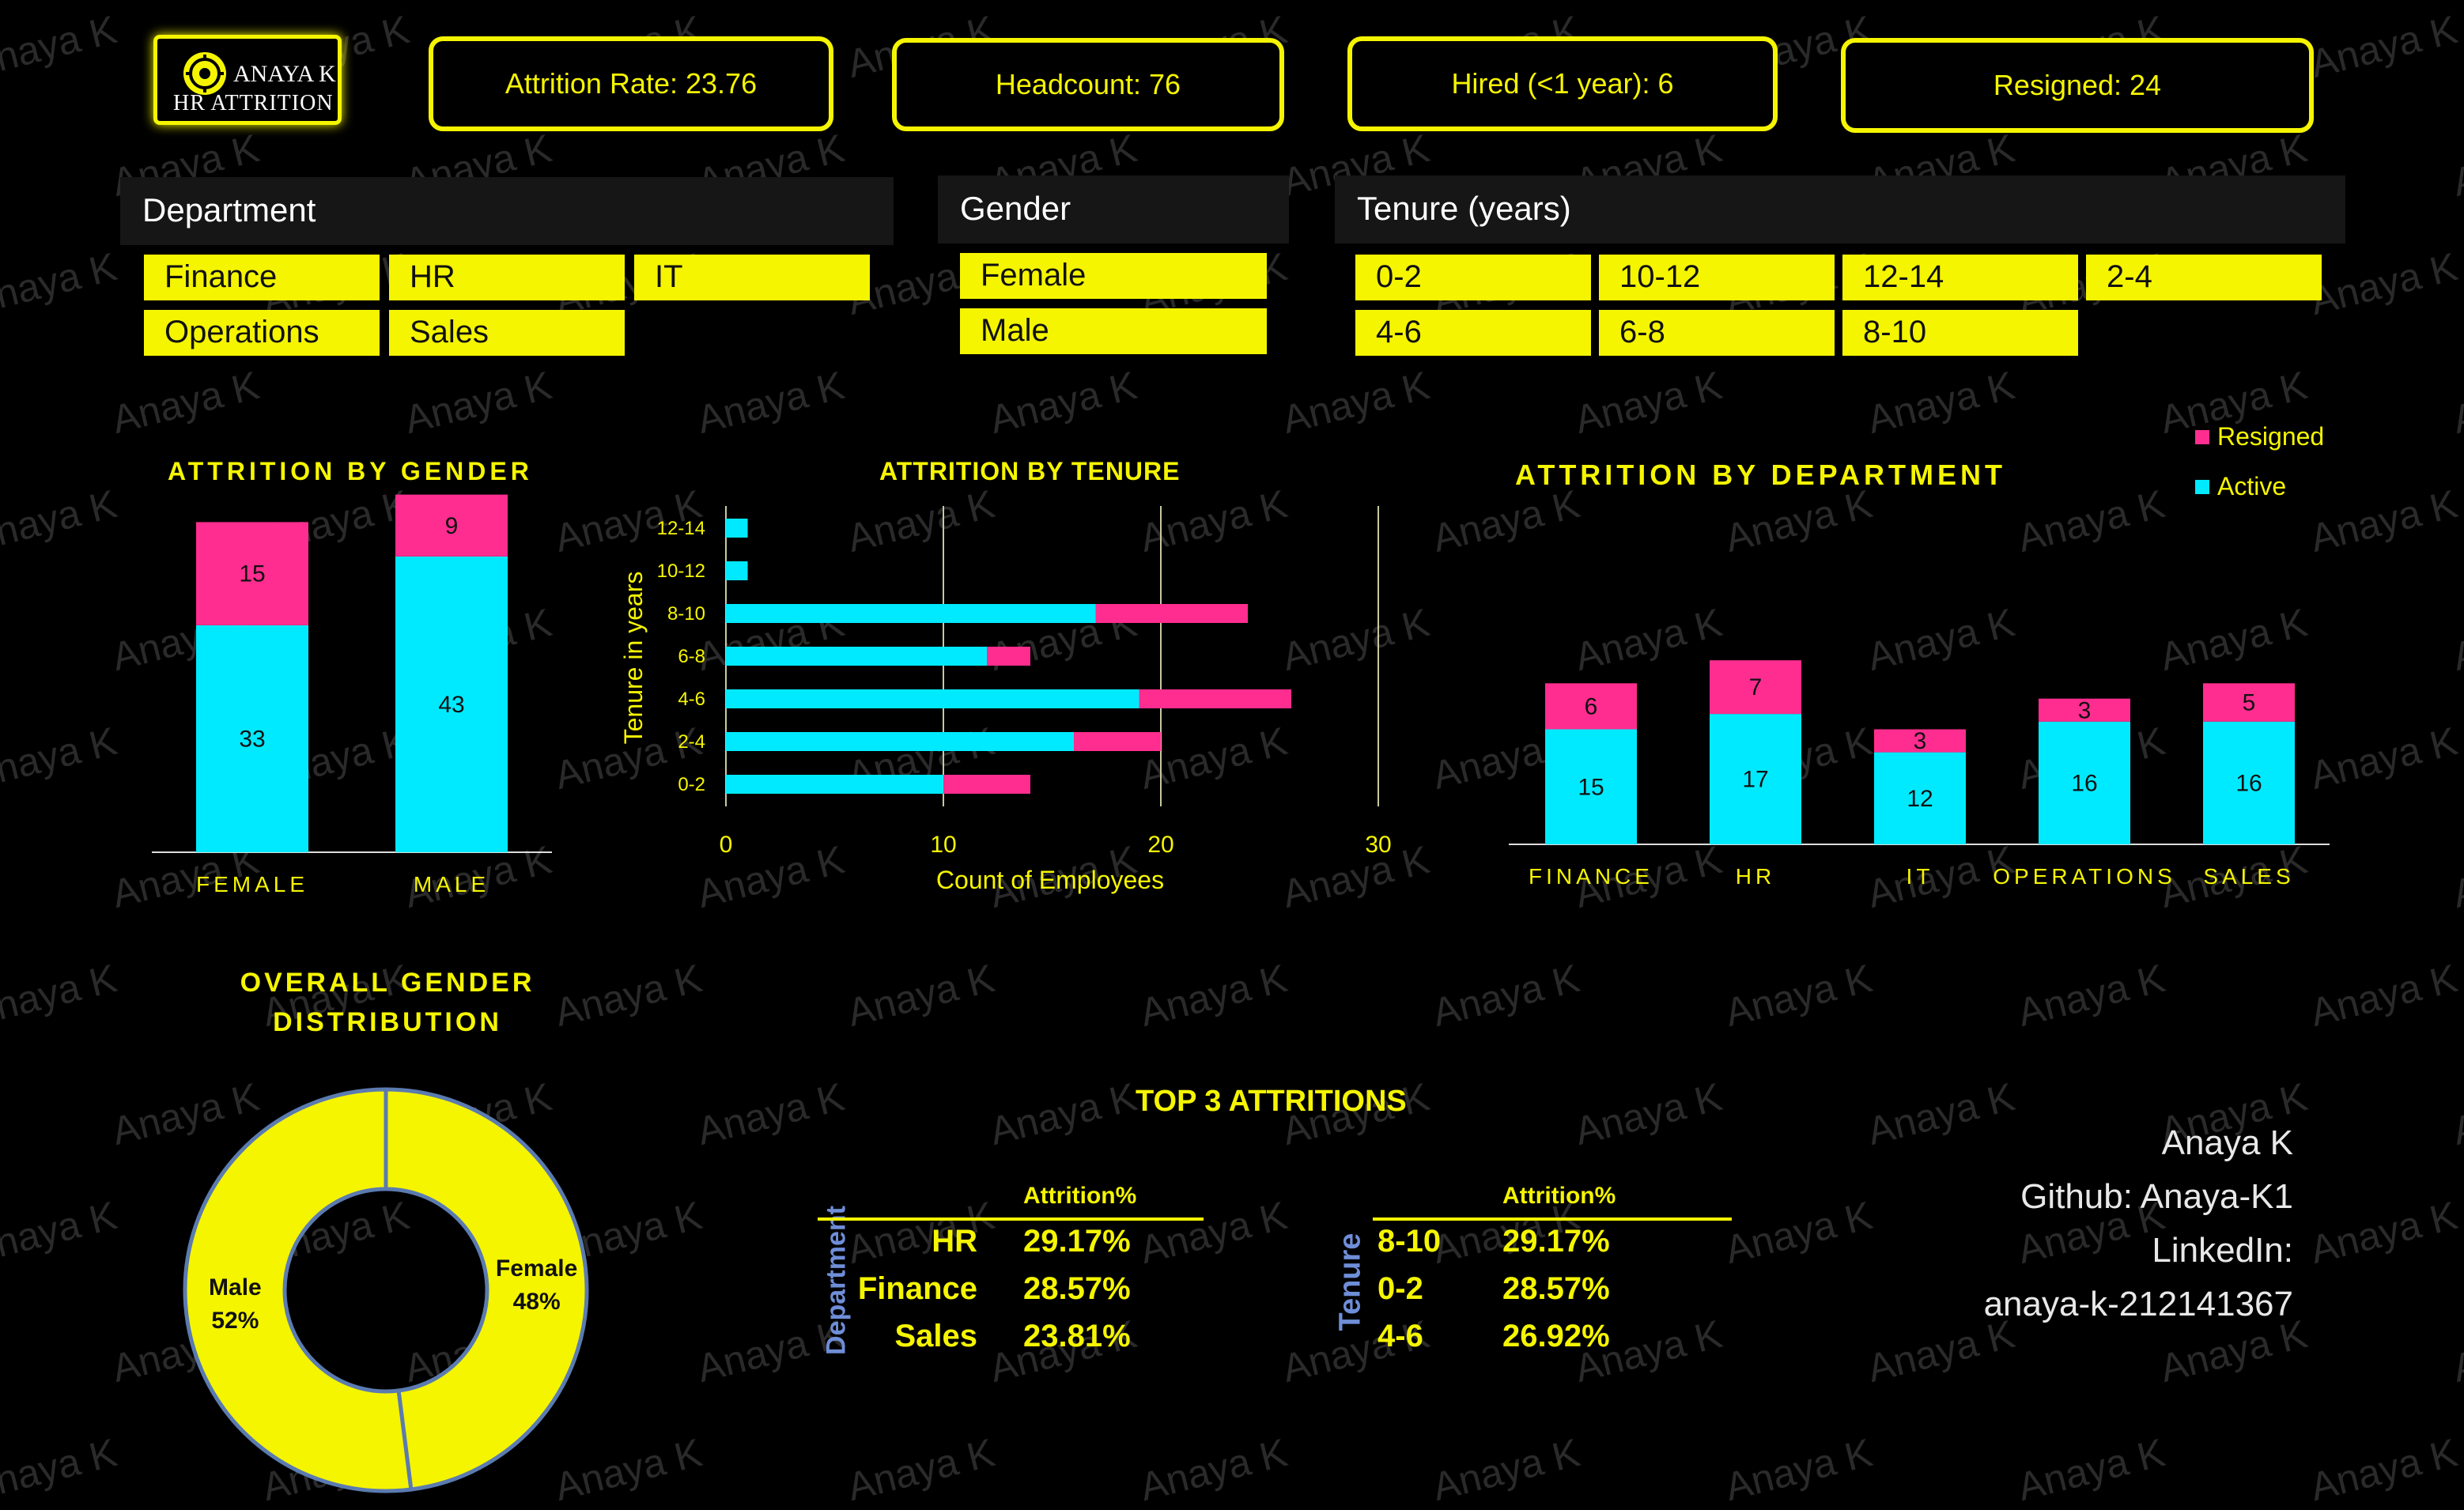 The image size is (2464, 1510). I want to click on tenure-y-tick-label: 12-14, so click(681, 528).